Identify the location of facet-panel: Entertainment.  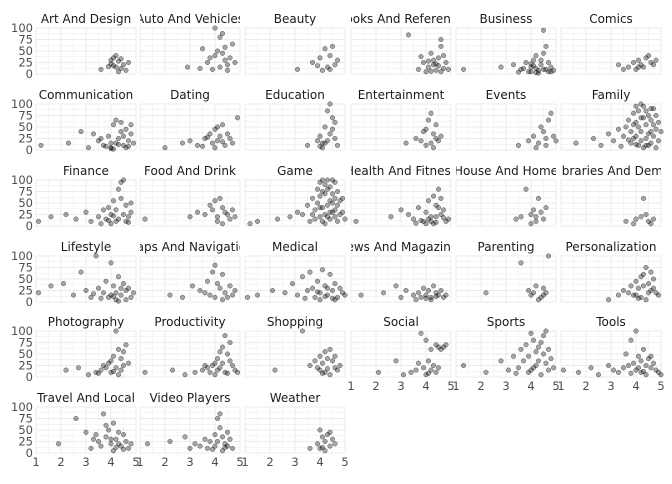
(401, 119).